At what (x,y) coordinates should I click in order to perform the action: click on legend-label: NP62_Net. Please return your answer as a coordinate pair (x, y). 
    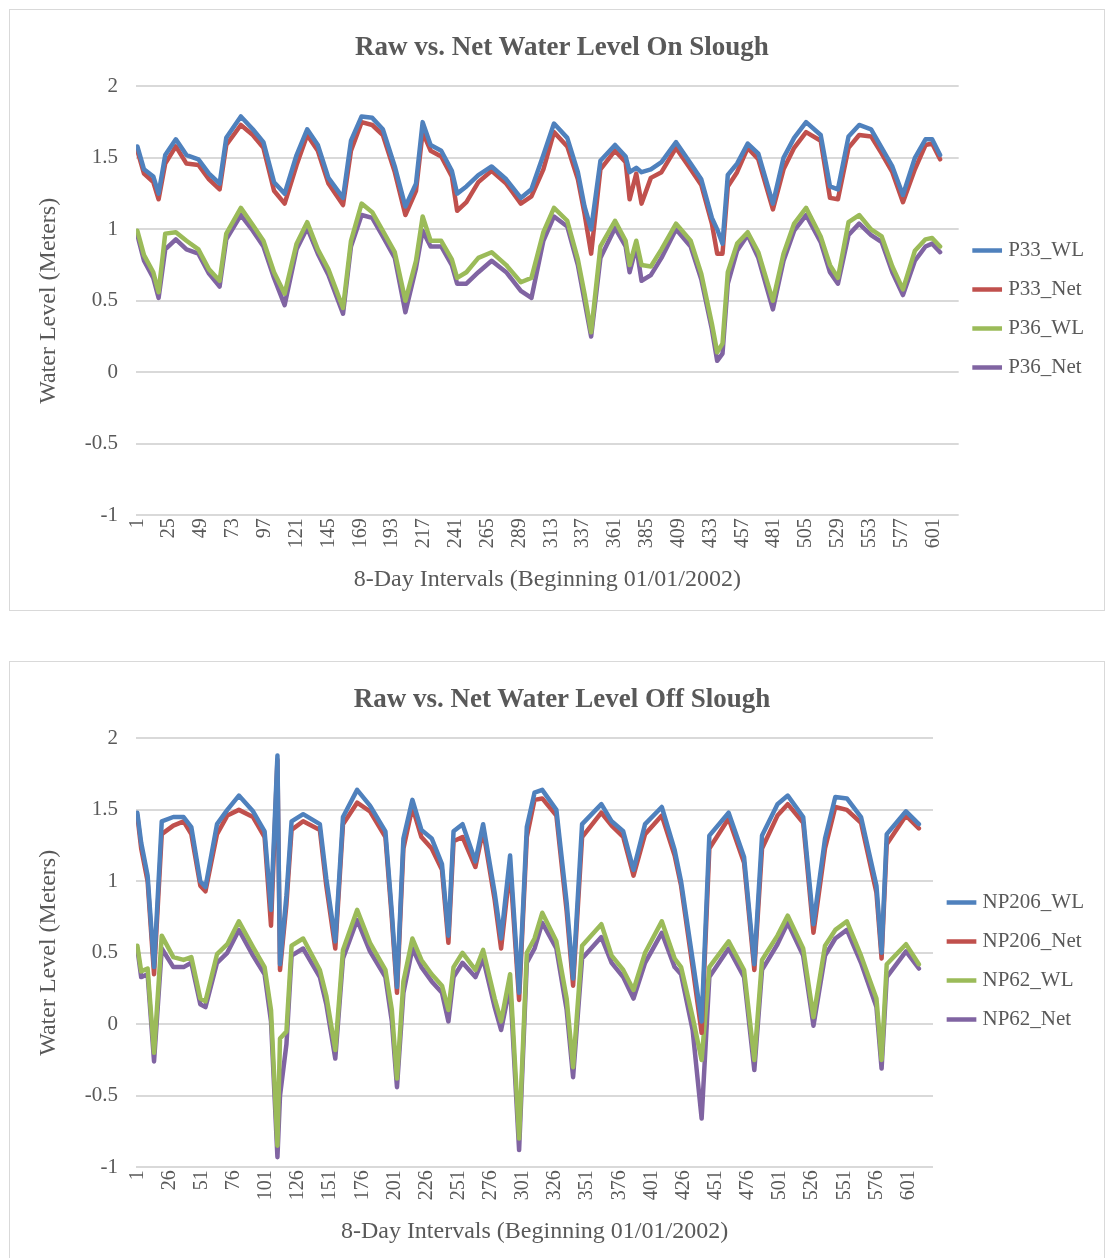
    Looking at the image, I should click on (1027, 1018).